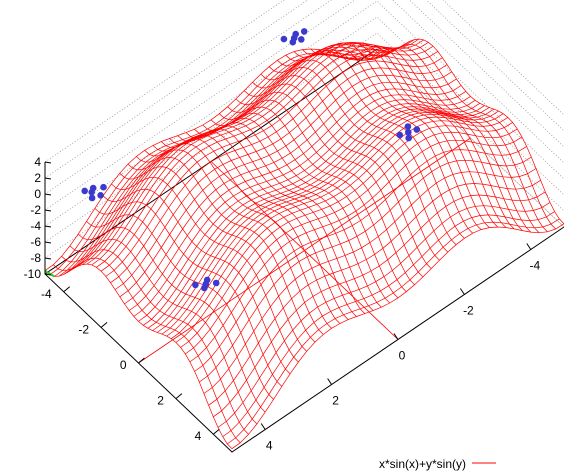 Image resolution: width=568 pixels, height=473 pixels. I want to click on y-tick-label: 0, so click(402, 356).